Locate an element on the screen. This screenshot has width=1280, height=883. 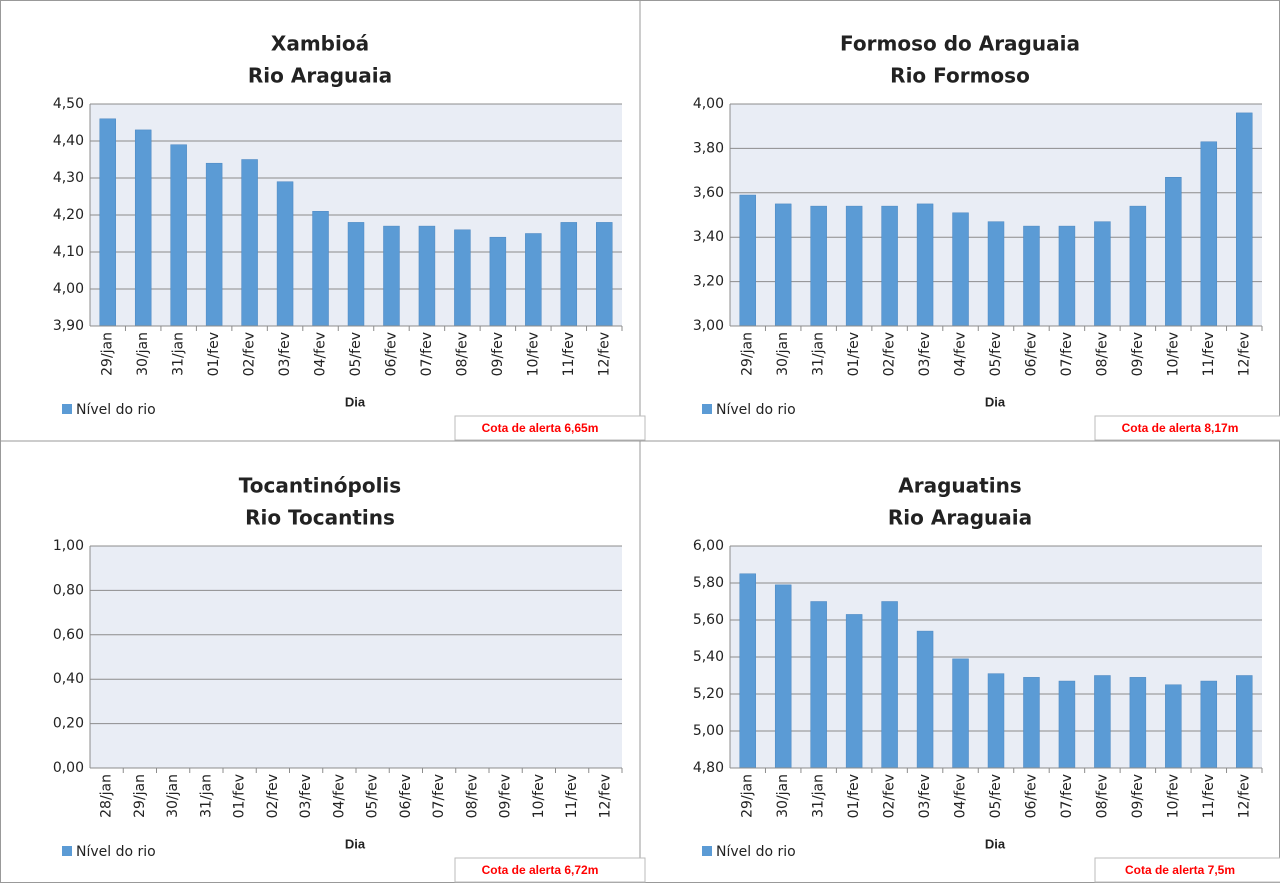
y-tick-label: 4,30 is located at coordinates (68, 178).